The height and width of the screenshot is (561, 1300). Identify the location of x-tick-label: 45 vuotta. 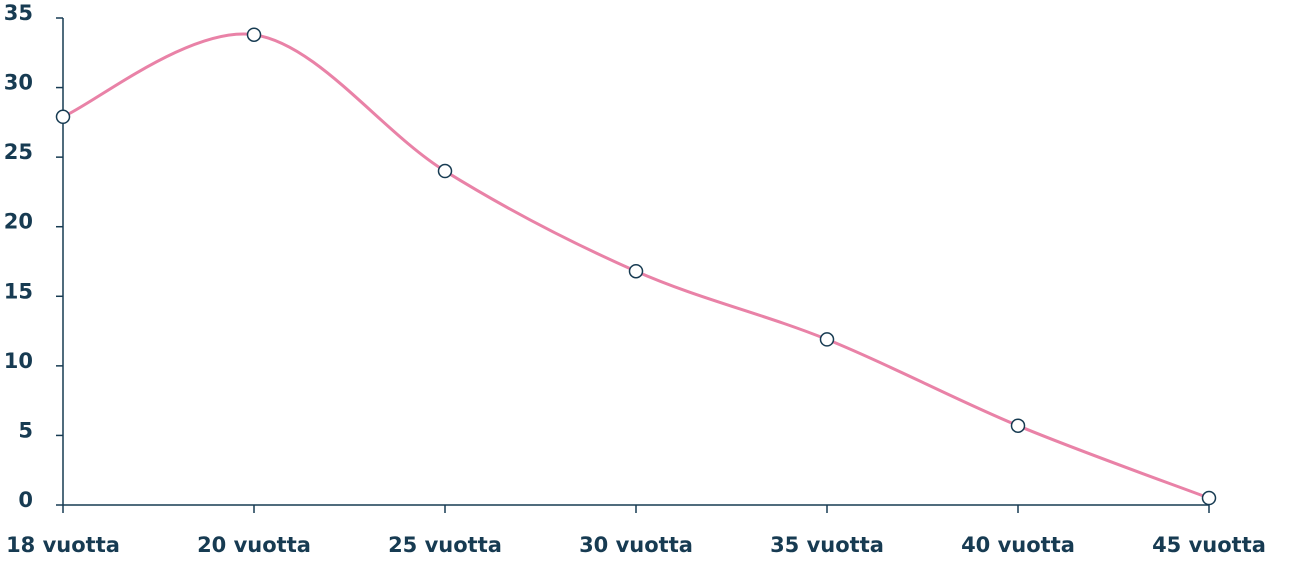
(1209, 545).